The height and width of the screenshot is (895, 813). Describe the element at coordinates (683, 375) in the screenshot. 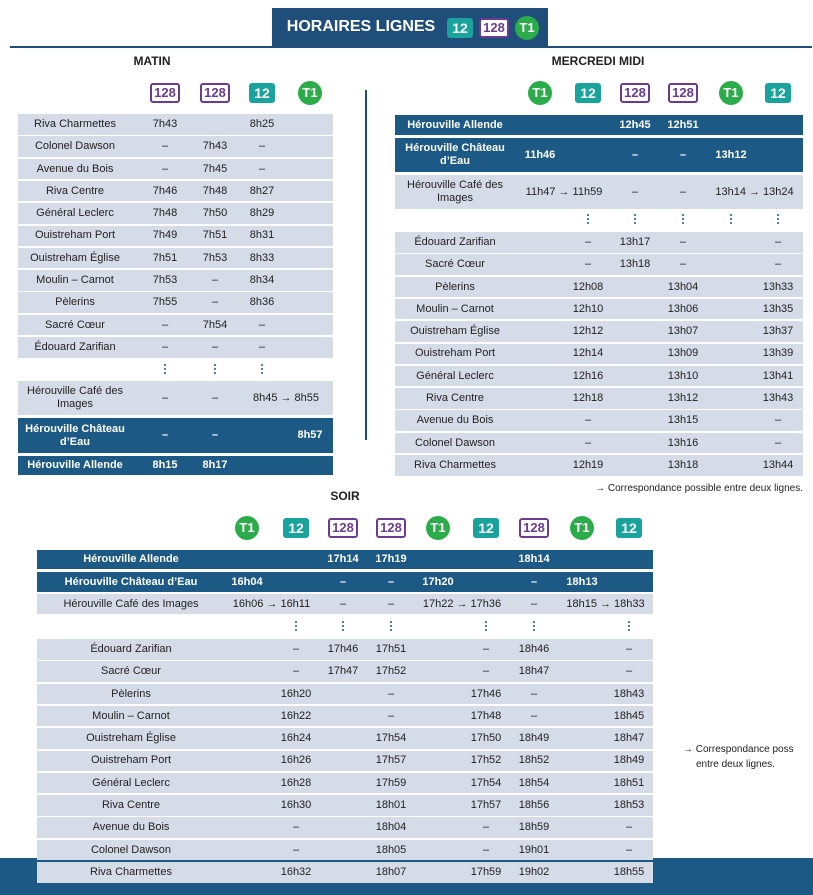

I see `time: 13h10` at that location.